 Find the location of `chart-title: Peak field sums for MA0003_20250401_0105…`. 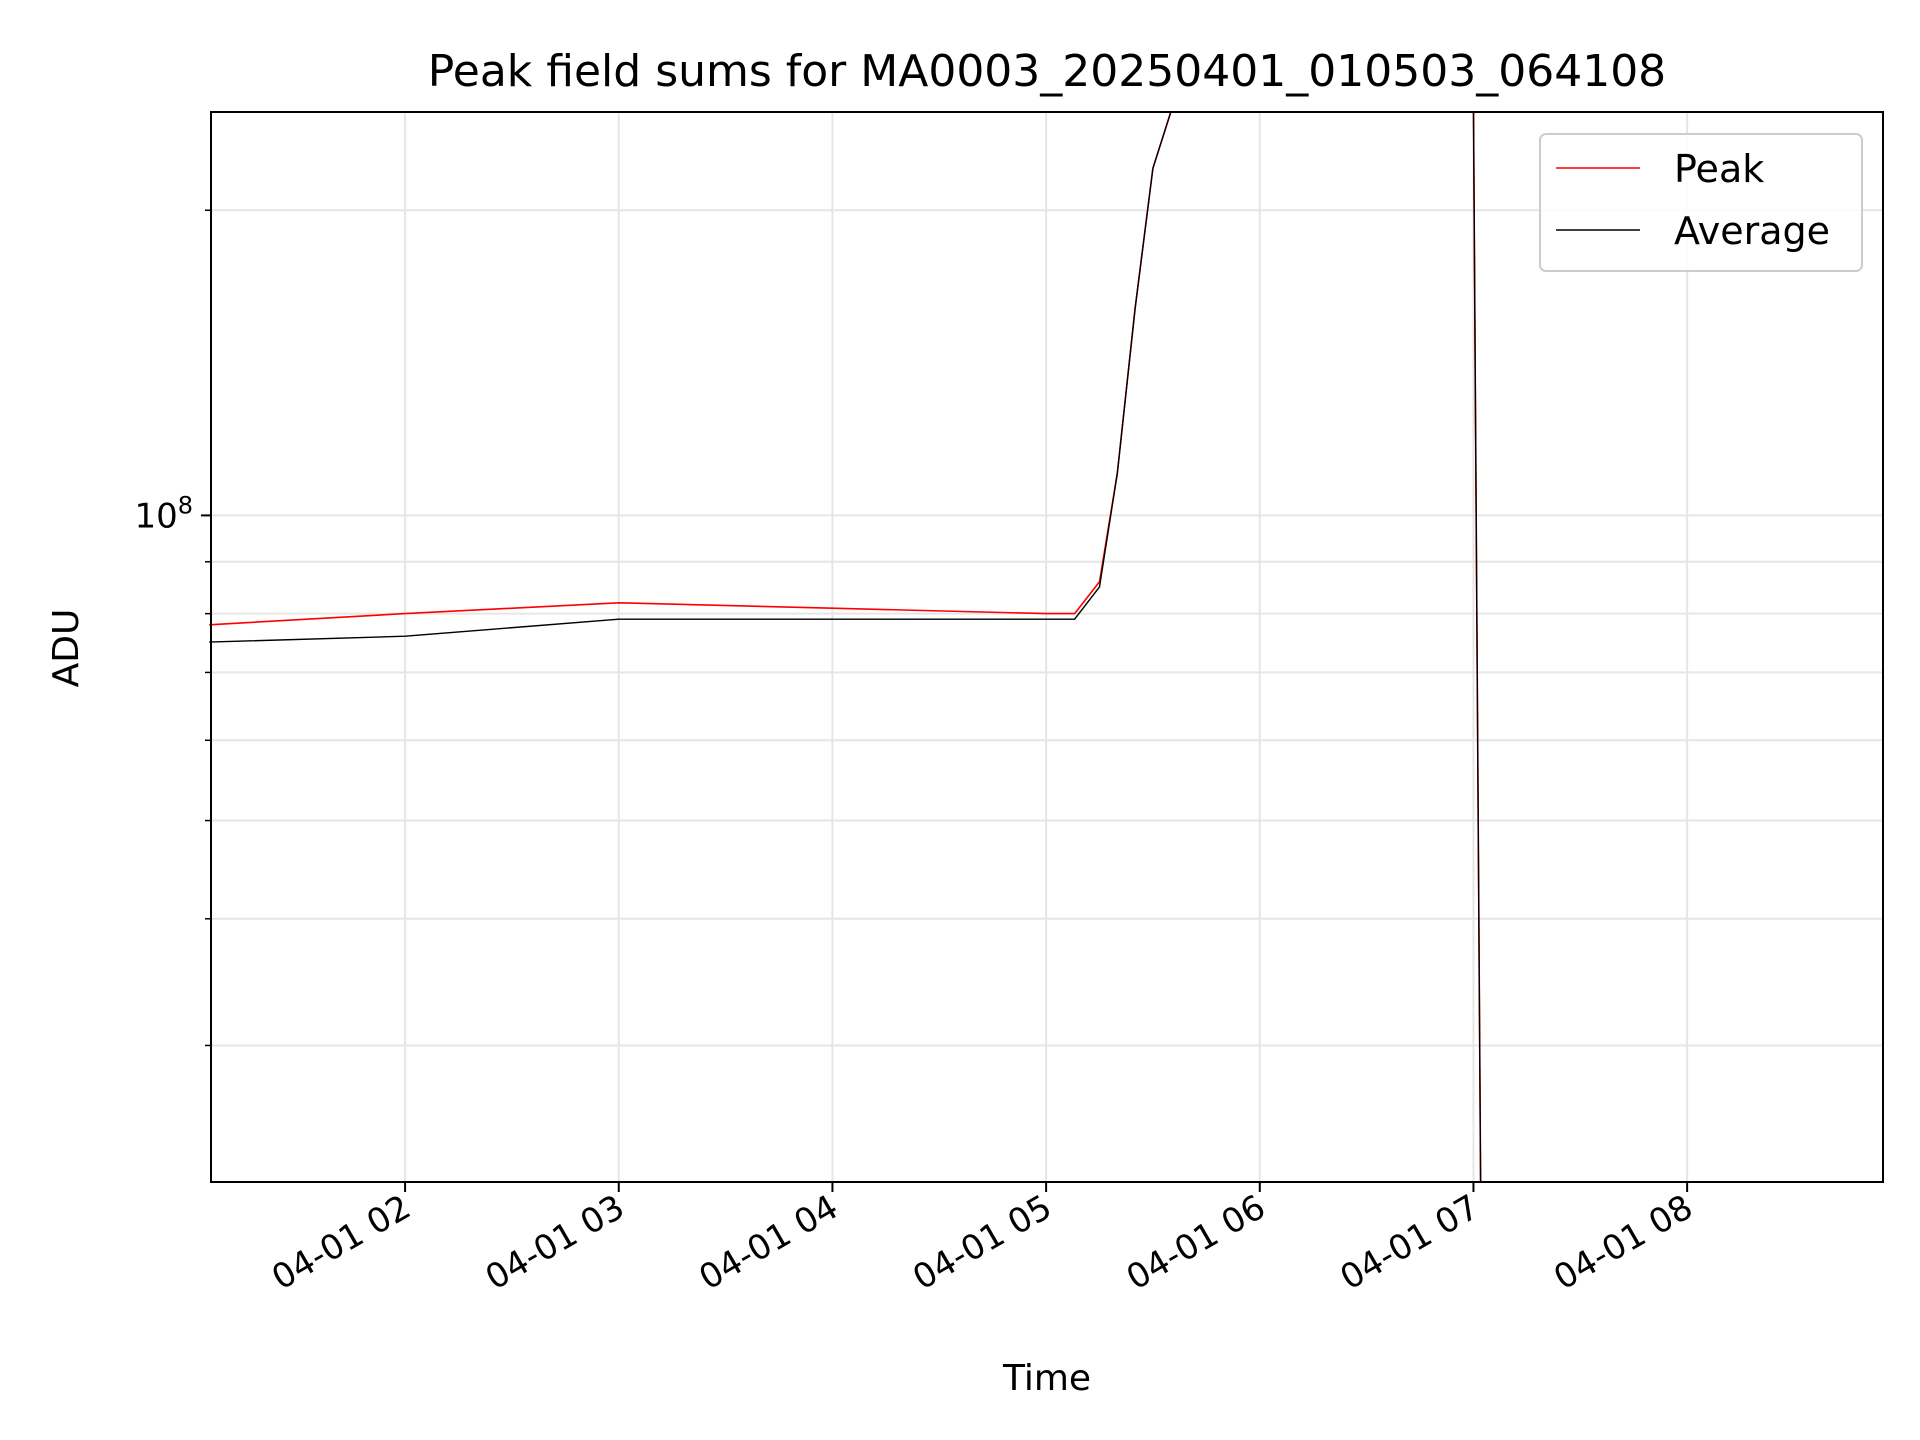

chart-title: Peak field sums for MA0003_20250401_0105… is located at coordinates (1047, 71).